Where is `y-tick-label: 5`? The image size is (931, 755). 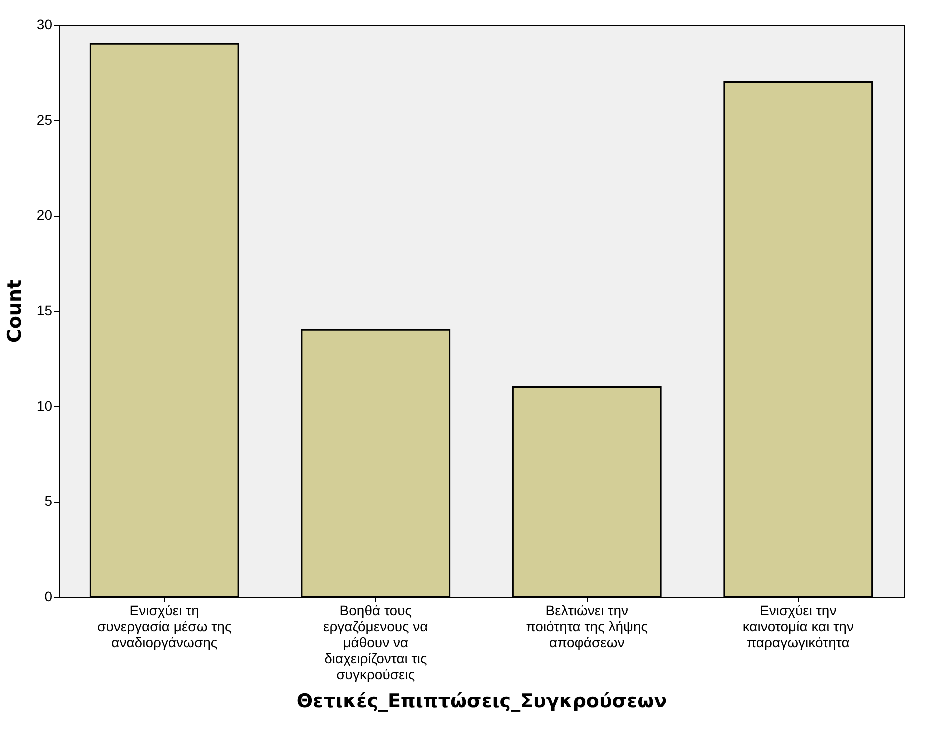 y-tick-label: 5 is located at coordinates (48, 501).